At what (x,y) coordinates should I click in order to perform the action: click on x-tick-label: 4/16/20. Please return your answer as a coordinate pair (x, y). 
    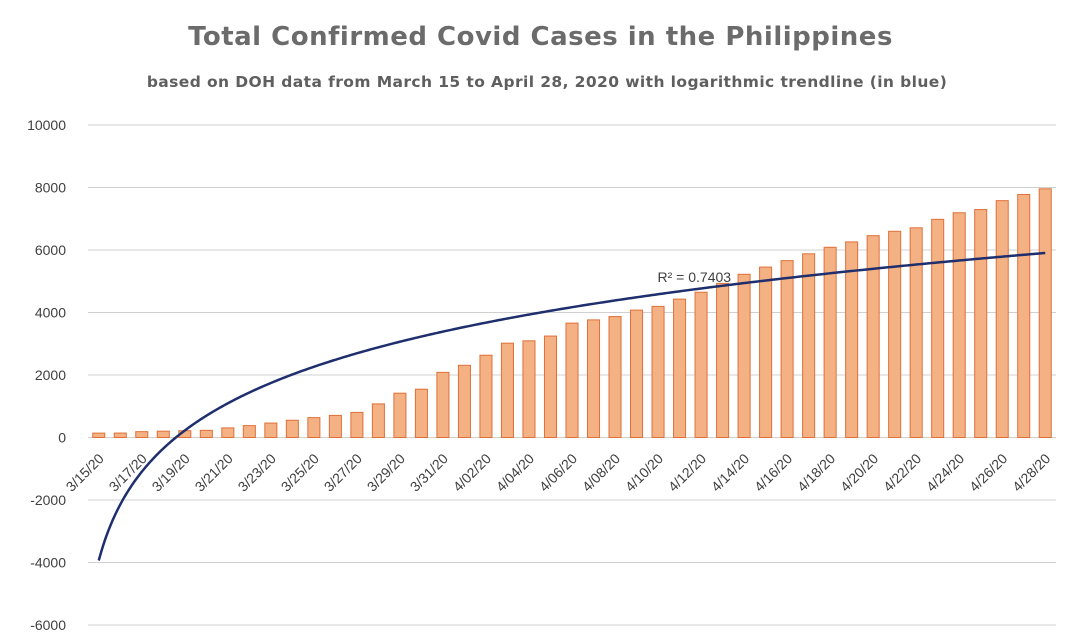
    Looking at the image, I should click on (773, 472).